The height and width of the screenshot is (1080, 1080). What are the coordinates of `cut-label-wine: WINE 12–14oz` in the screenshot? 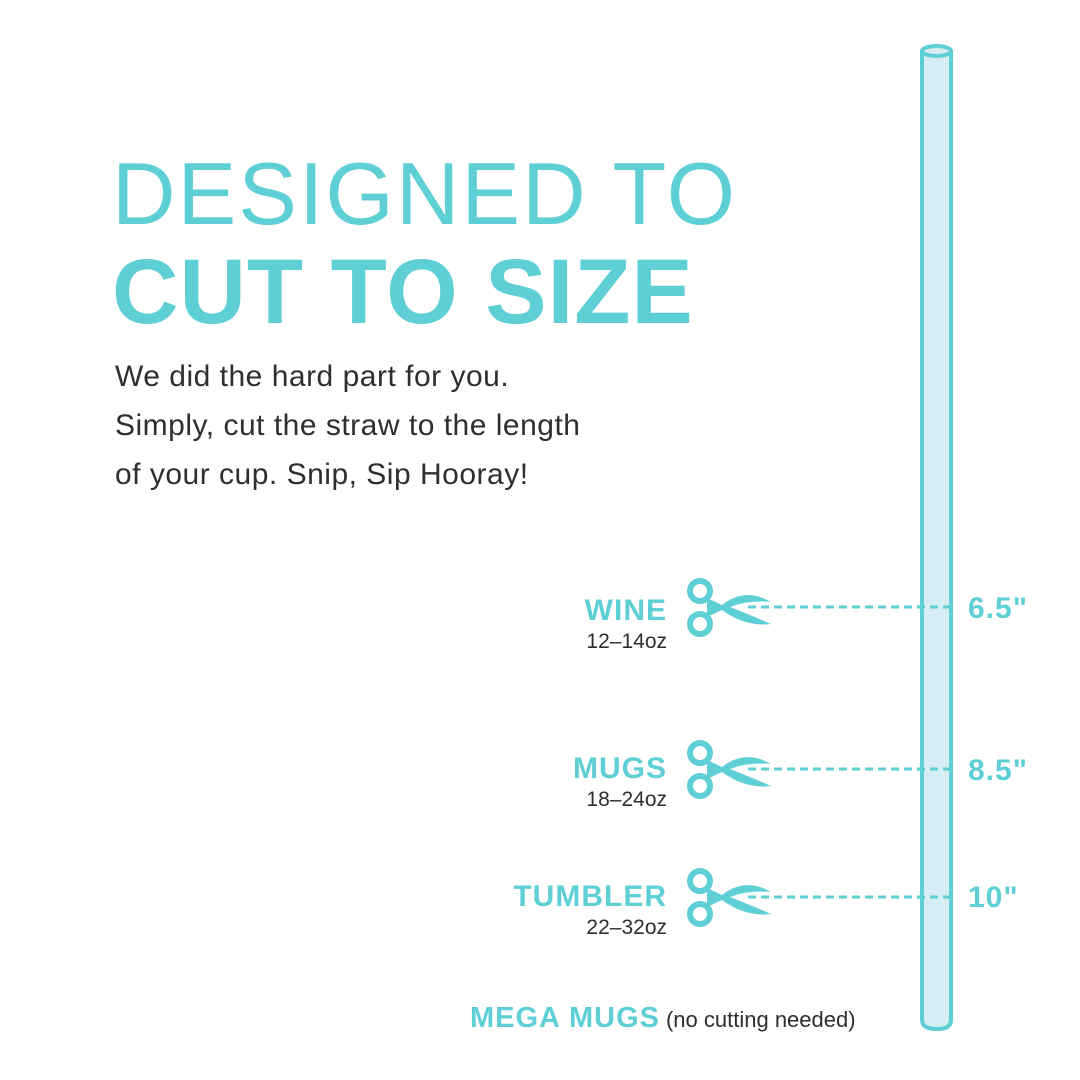 It's located at (626, 625).